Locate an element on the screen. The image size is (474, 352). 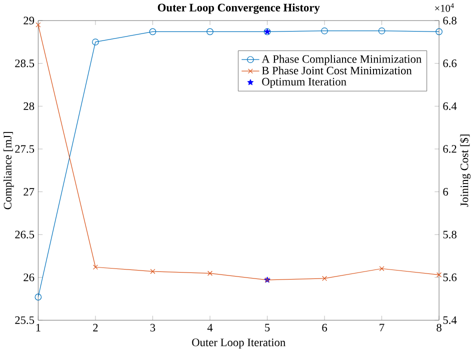
x-tick-label: 8 is located at coordinates (439, 328).